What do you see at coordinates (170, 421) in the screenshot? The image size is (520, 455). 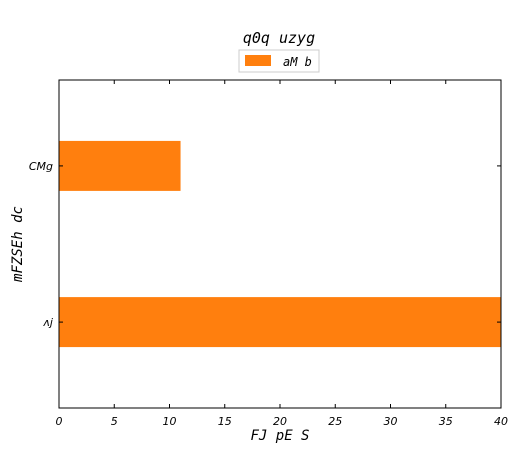 I see `x-tick-label: 10` at bounding box center [170, 421].